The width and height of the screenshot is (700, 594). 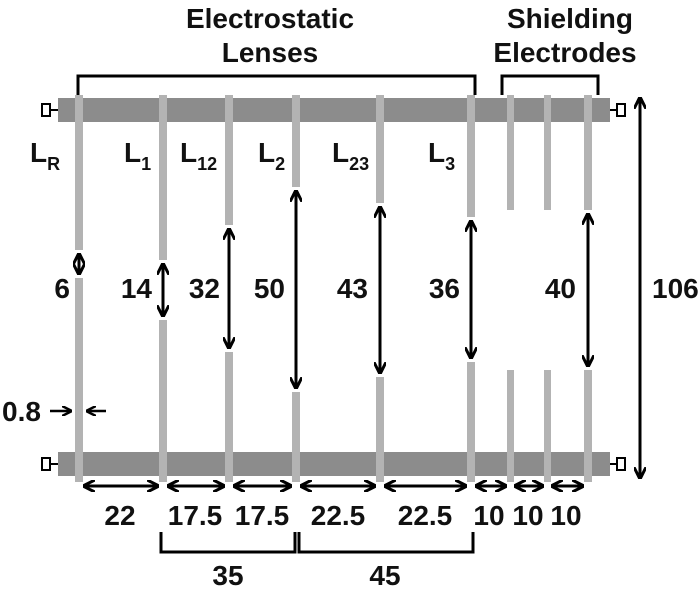 What do you see at coordinates (198, 155) in the screenshot?
I see `electrode-label: L12` at bounding box center [198, 155].